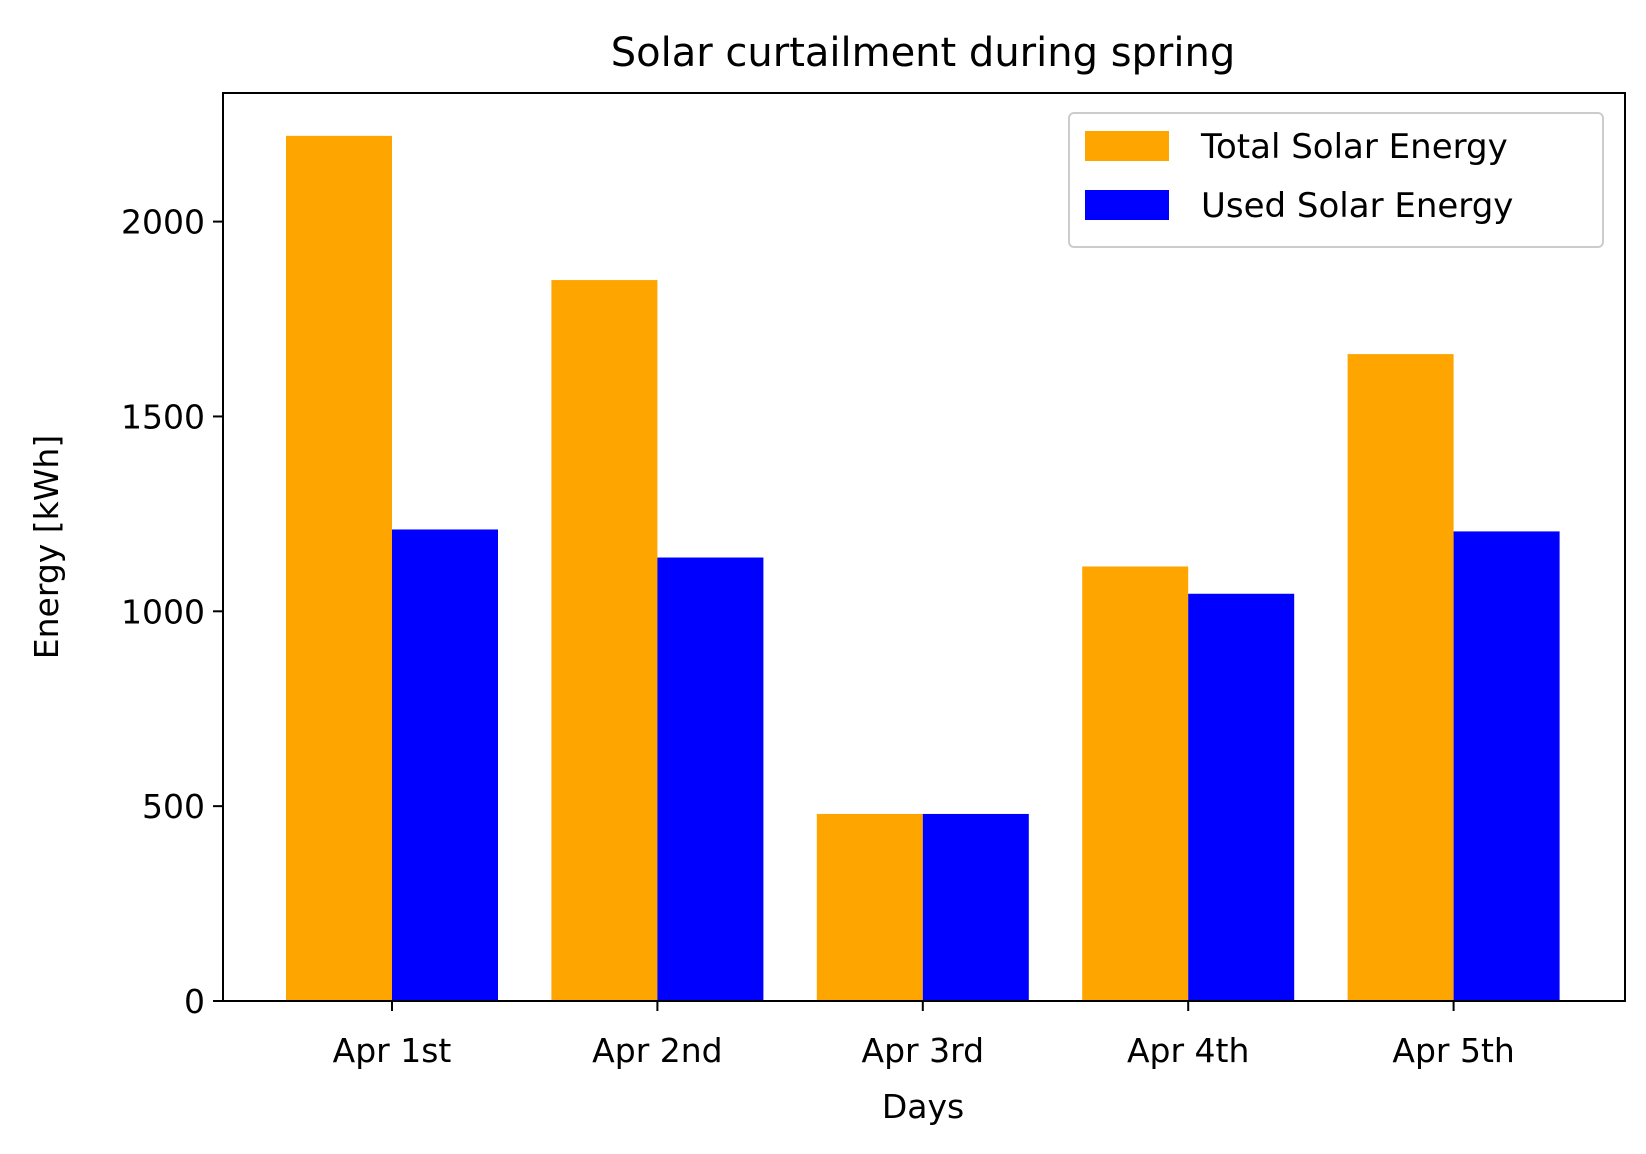 The width and height of the screenshot is (1646, 1154). What do you see at coordinates (163, 416) in the screenshot?
I see `y-tick-label-3: 1500` at bounding box center [163, 416].